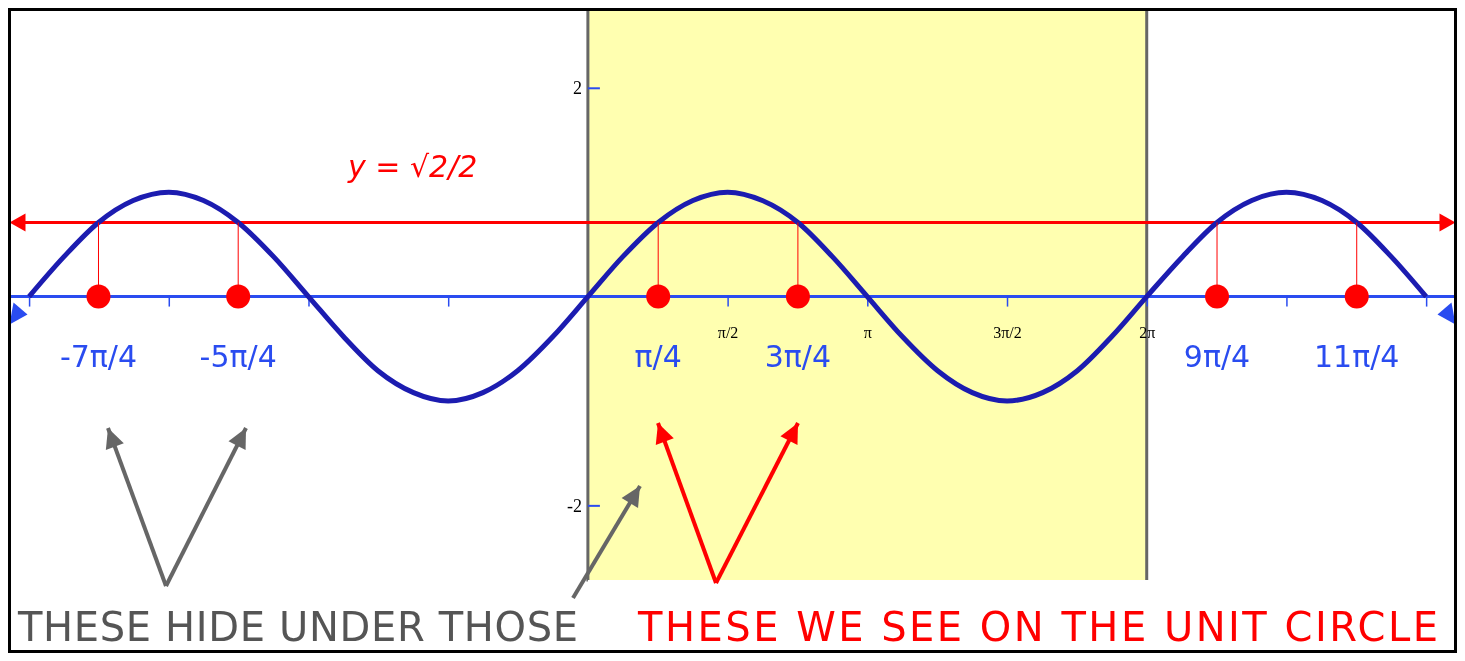 Image resolution: width=1465 pixels, height=661 pixels. Describe the element at coordinates (728, 332) in the screenshot. I see `x-tick-label: π/2` at that location.